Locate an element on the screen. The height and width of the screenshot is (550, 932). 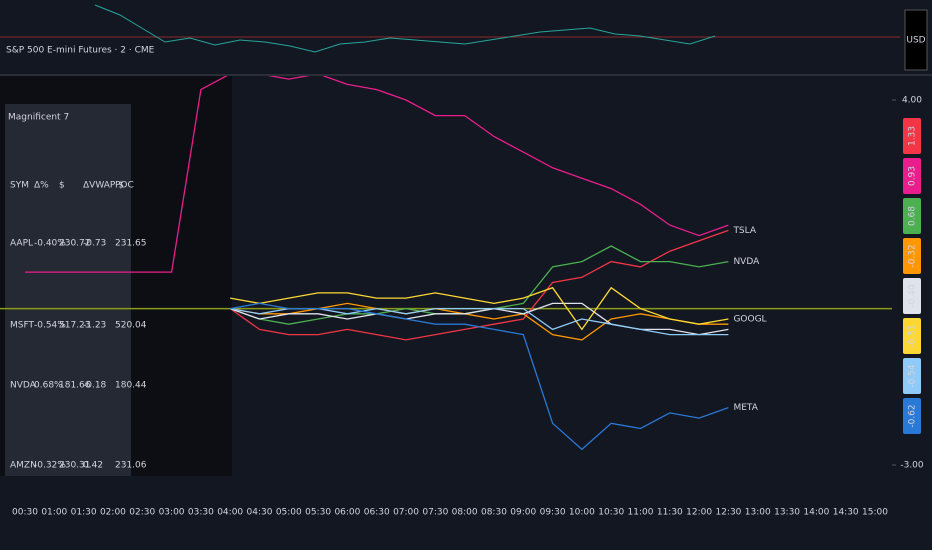
table-cell: AAPL is located at coordinates (21, 244).